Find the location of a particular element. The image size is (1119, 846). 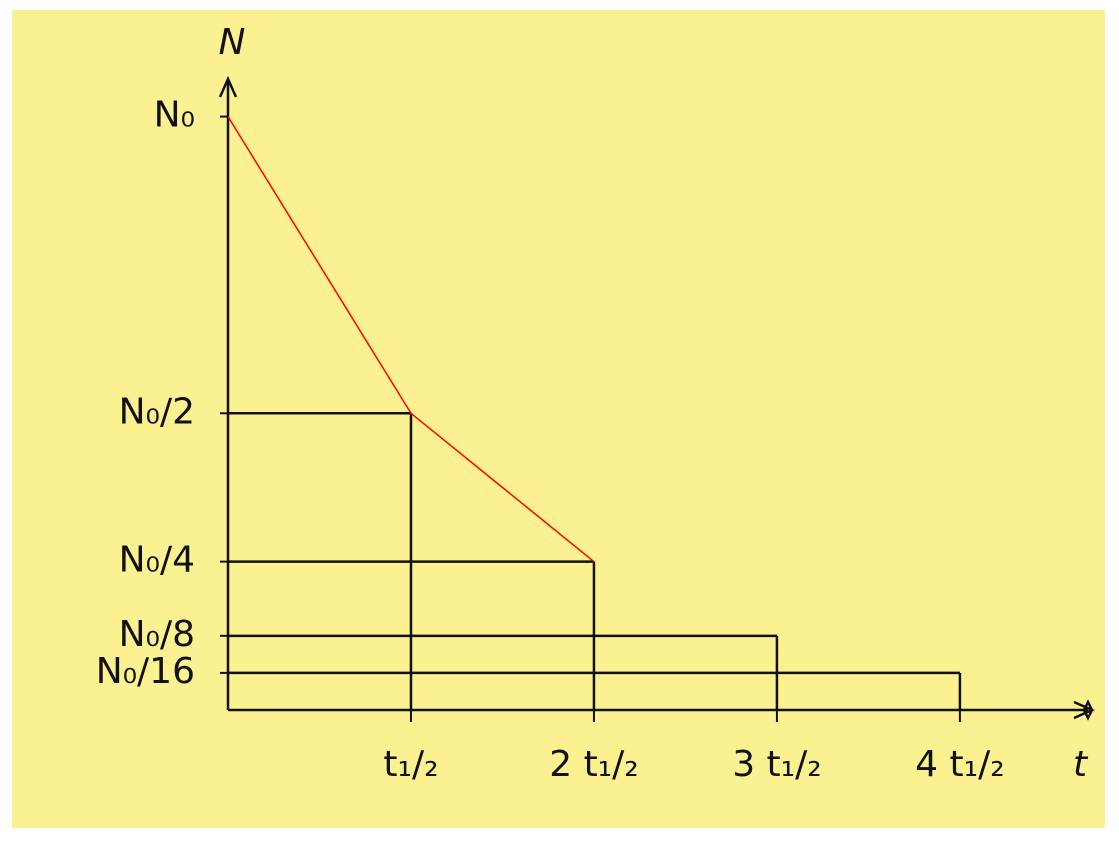

y-tick-label: N₀ is located at coordinates (174, 115).